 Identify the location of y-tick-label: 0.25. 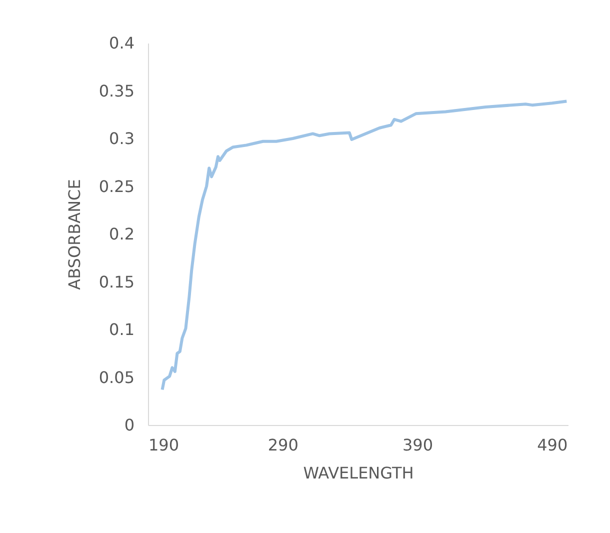
(116, 186).